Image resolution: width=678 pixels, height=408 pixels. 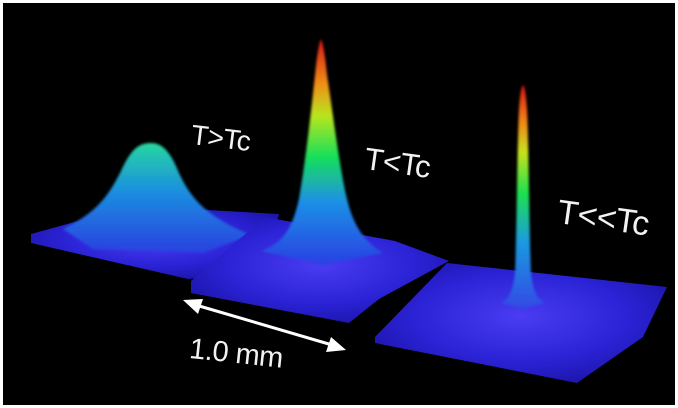 I want to click on scale-bar-arrow, so click(x=264, y=325).